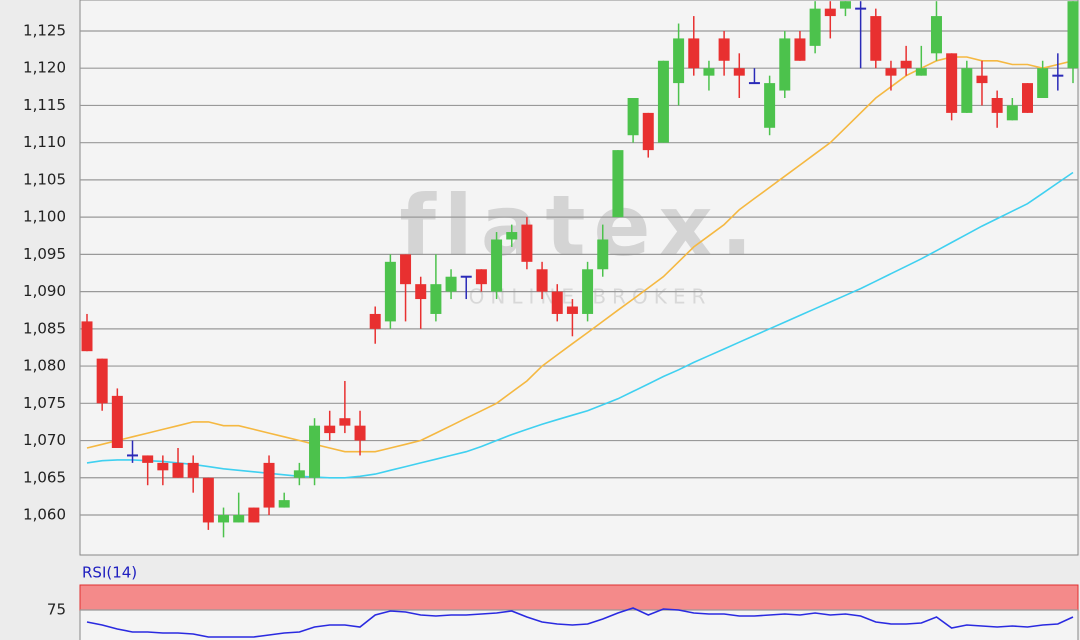 This screenshot has height=640, width=1080. I want to click on y-tick-label: 1,085, so click(44, 328).